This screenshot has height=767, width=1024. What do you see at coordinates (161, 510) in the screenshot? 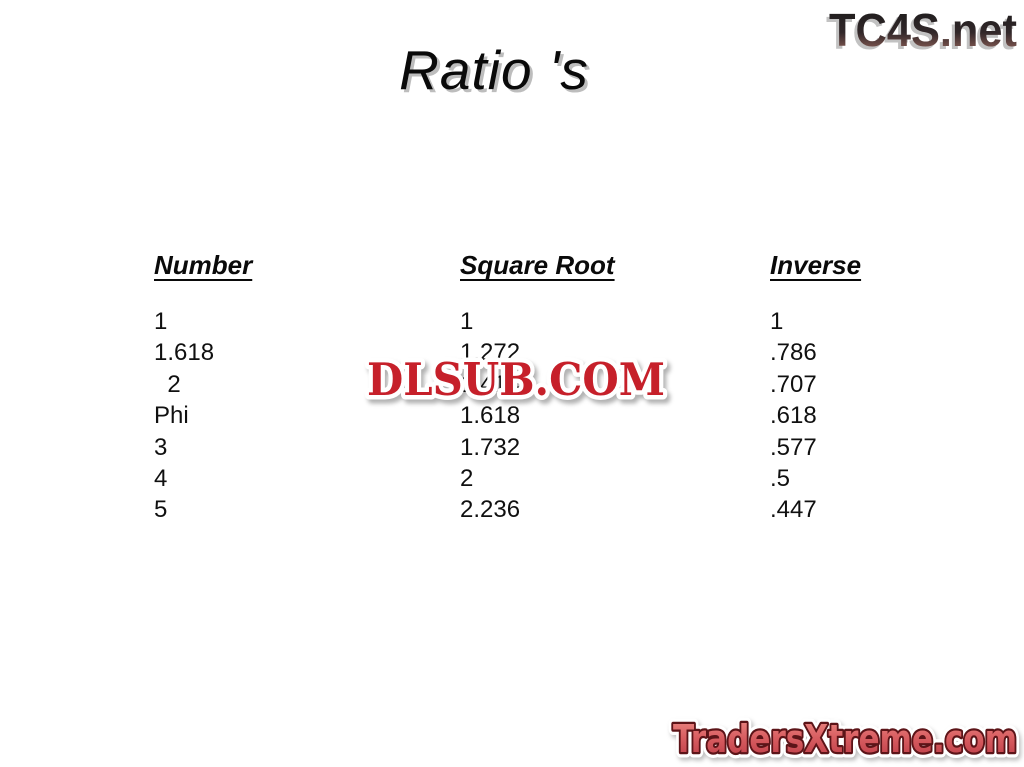
I see `number-cell: 5` at bounding box center [161, 510].